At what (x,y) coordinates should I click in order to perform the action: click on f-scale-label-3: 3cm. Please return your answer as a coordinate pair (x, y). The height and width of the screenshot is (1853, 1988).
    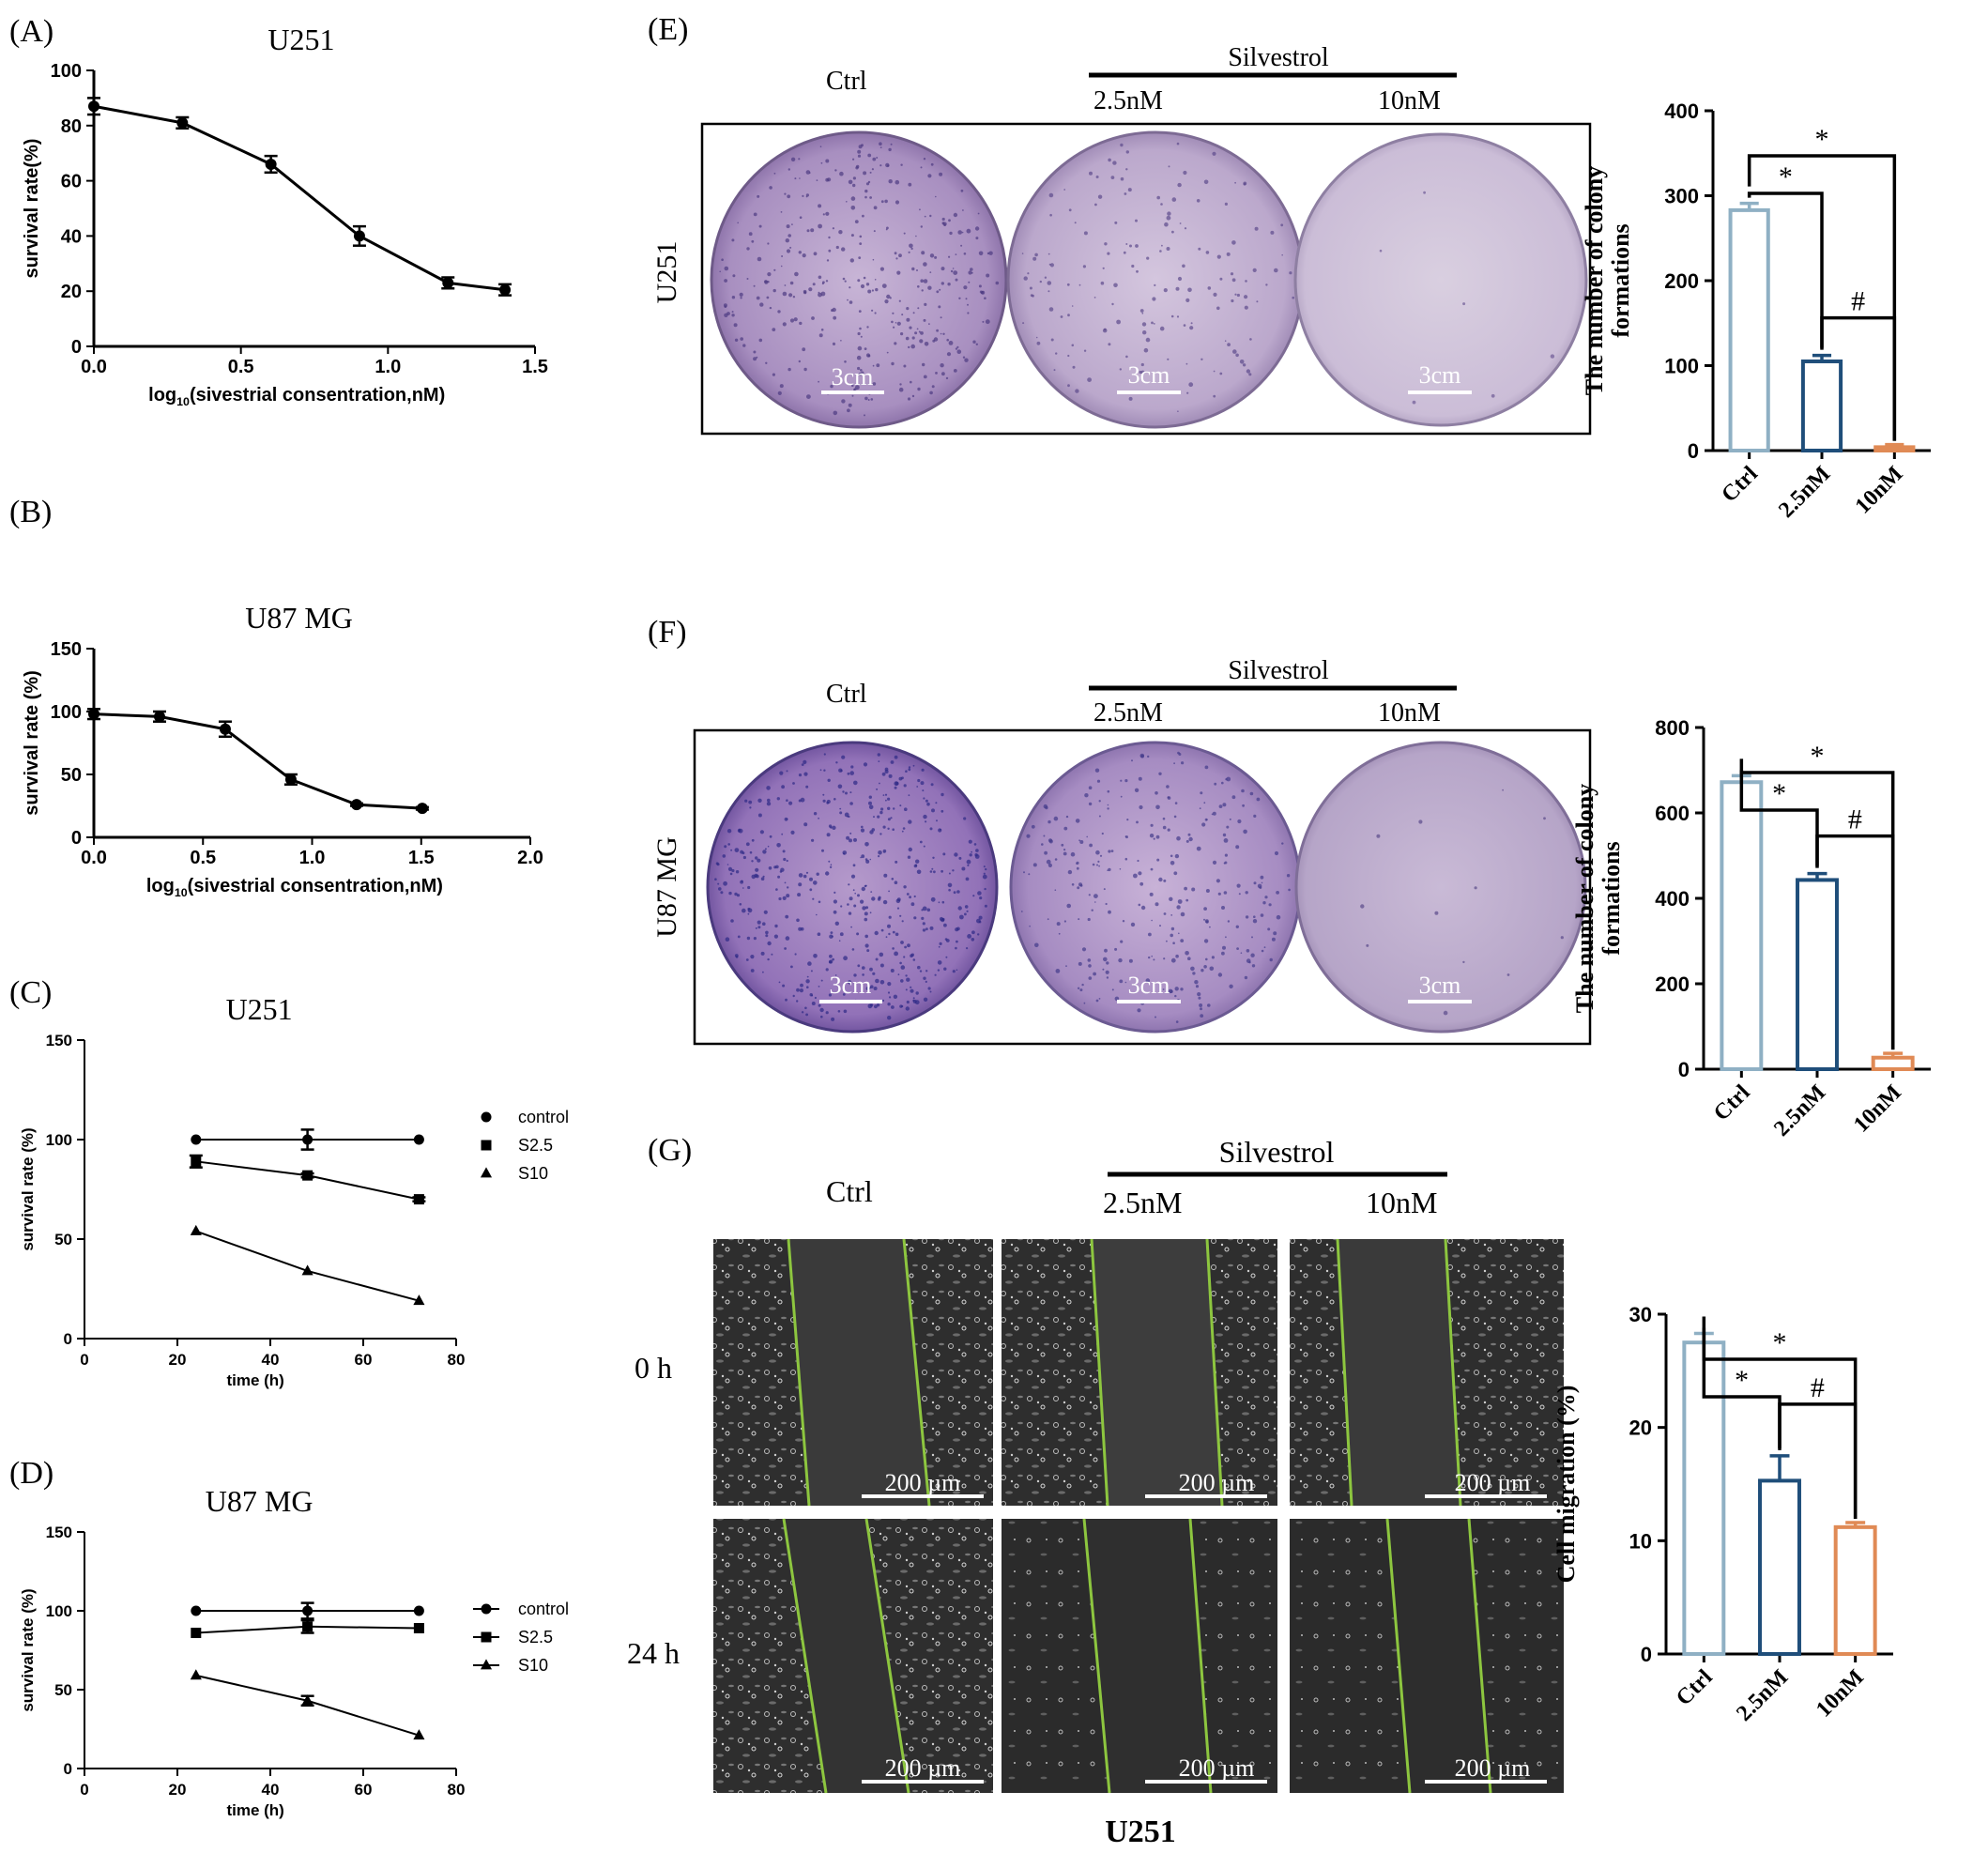
    Looking at the image, I should click on (1440, 985).